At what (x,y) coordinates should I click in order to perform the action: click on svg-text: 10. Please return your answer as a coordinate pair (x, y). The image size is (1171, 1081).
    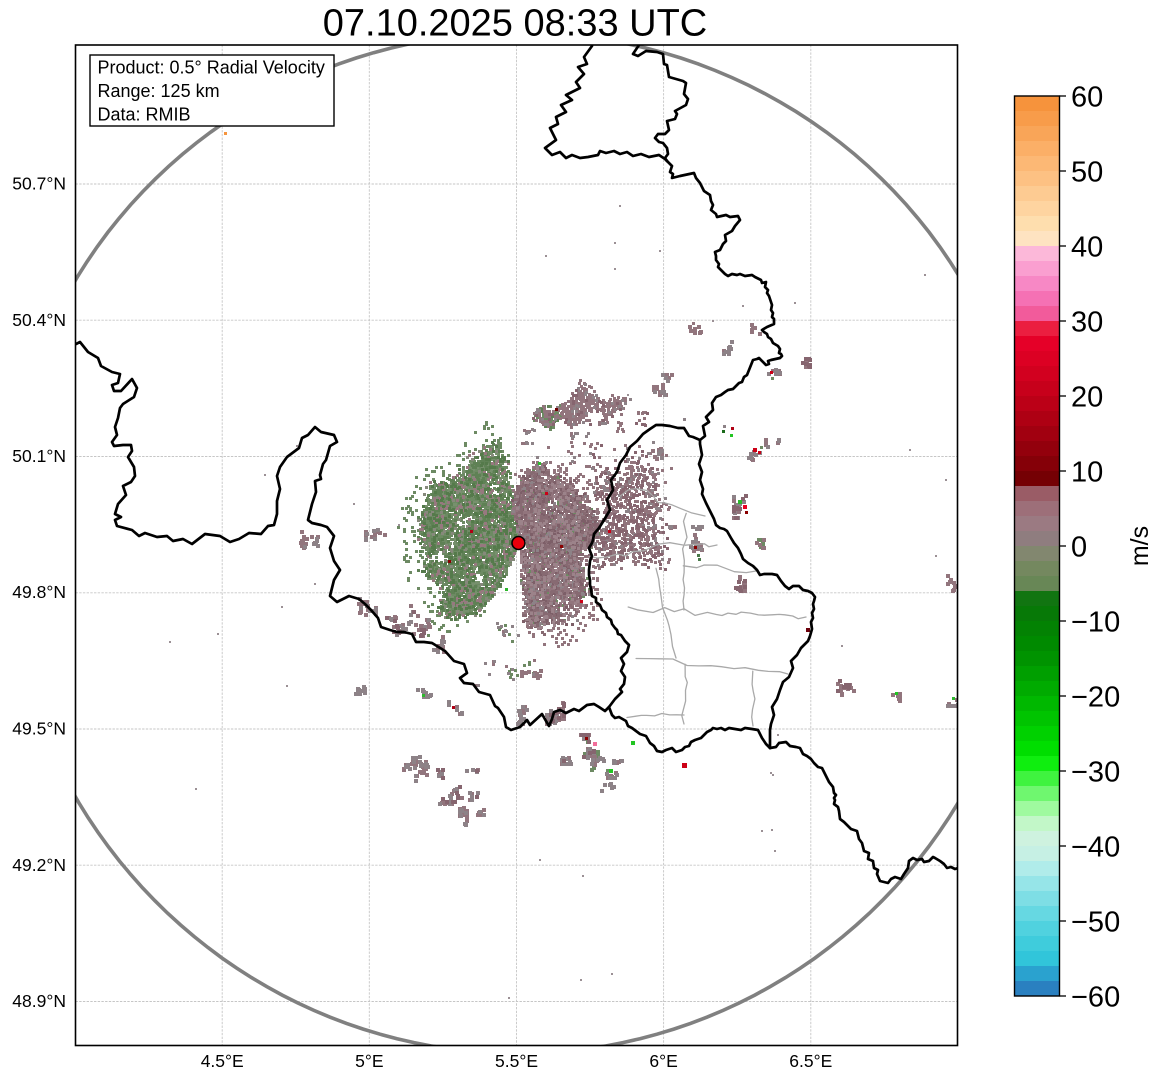
    Looking at the image, I should click on (1087, 473).